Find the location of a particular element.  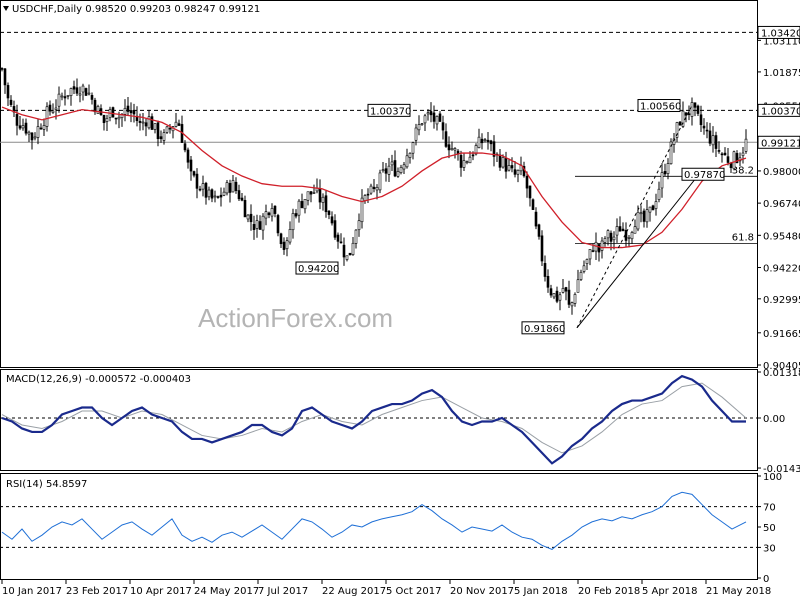

price-box is located at coordinates (778, 32).